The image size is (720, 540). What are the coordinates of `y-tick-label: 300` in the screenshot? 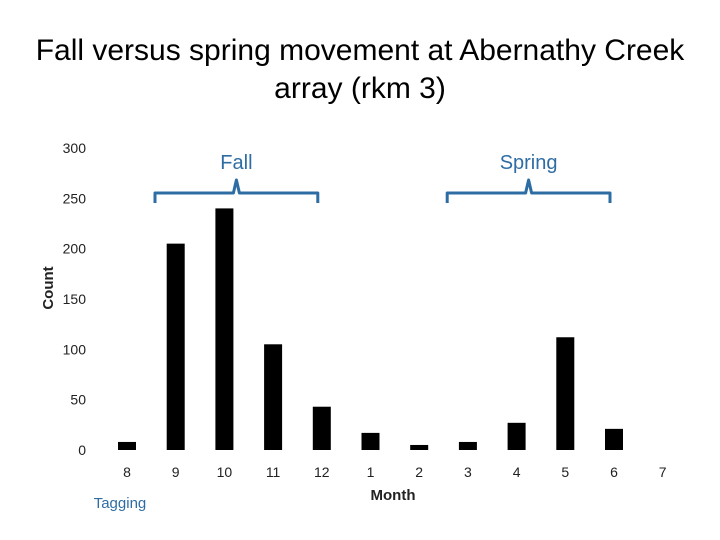 It's located at (75, 148).